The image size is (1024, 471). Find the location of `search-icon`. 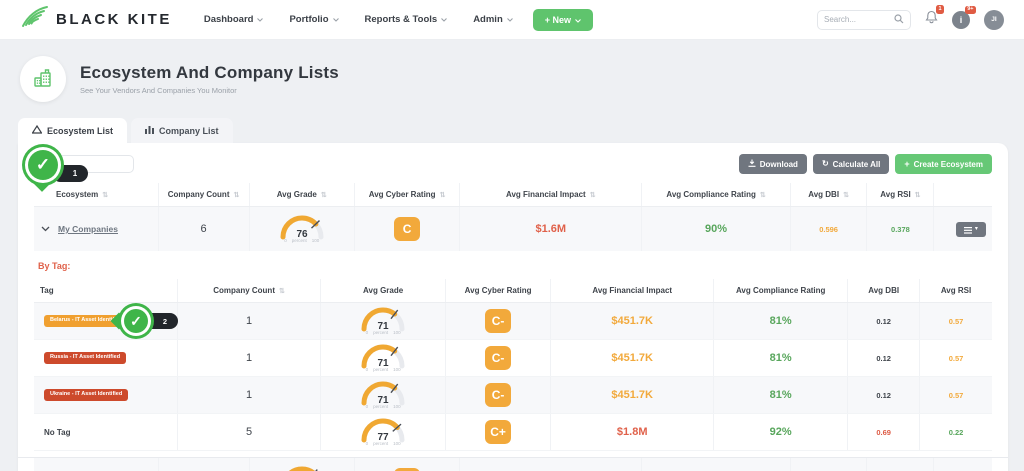

search-icon is located at coordinates (899, 20).